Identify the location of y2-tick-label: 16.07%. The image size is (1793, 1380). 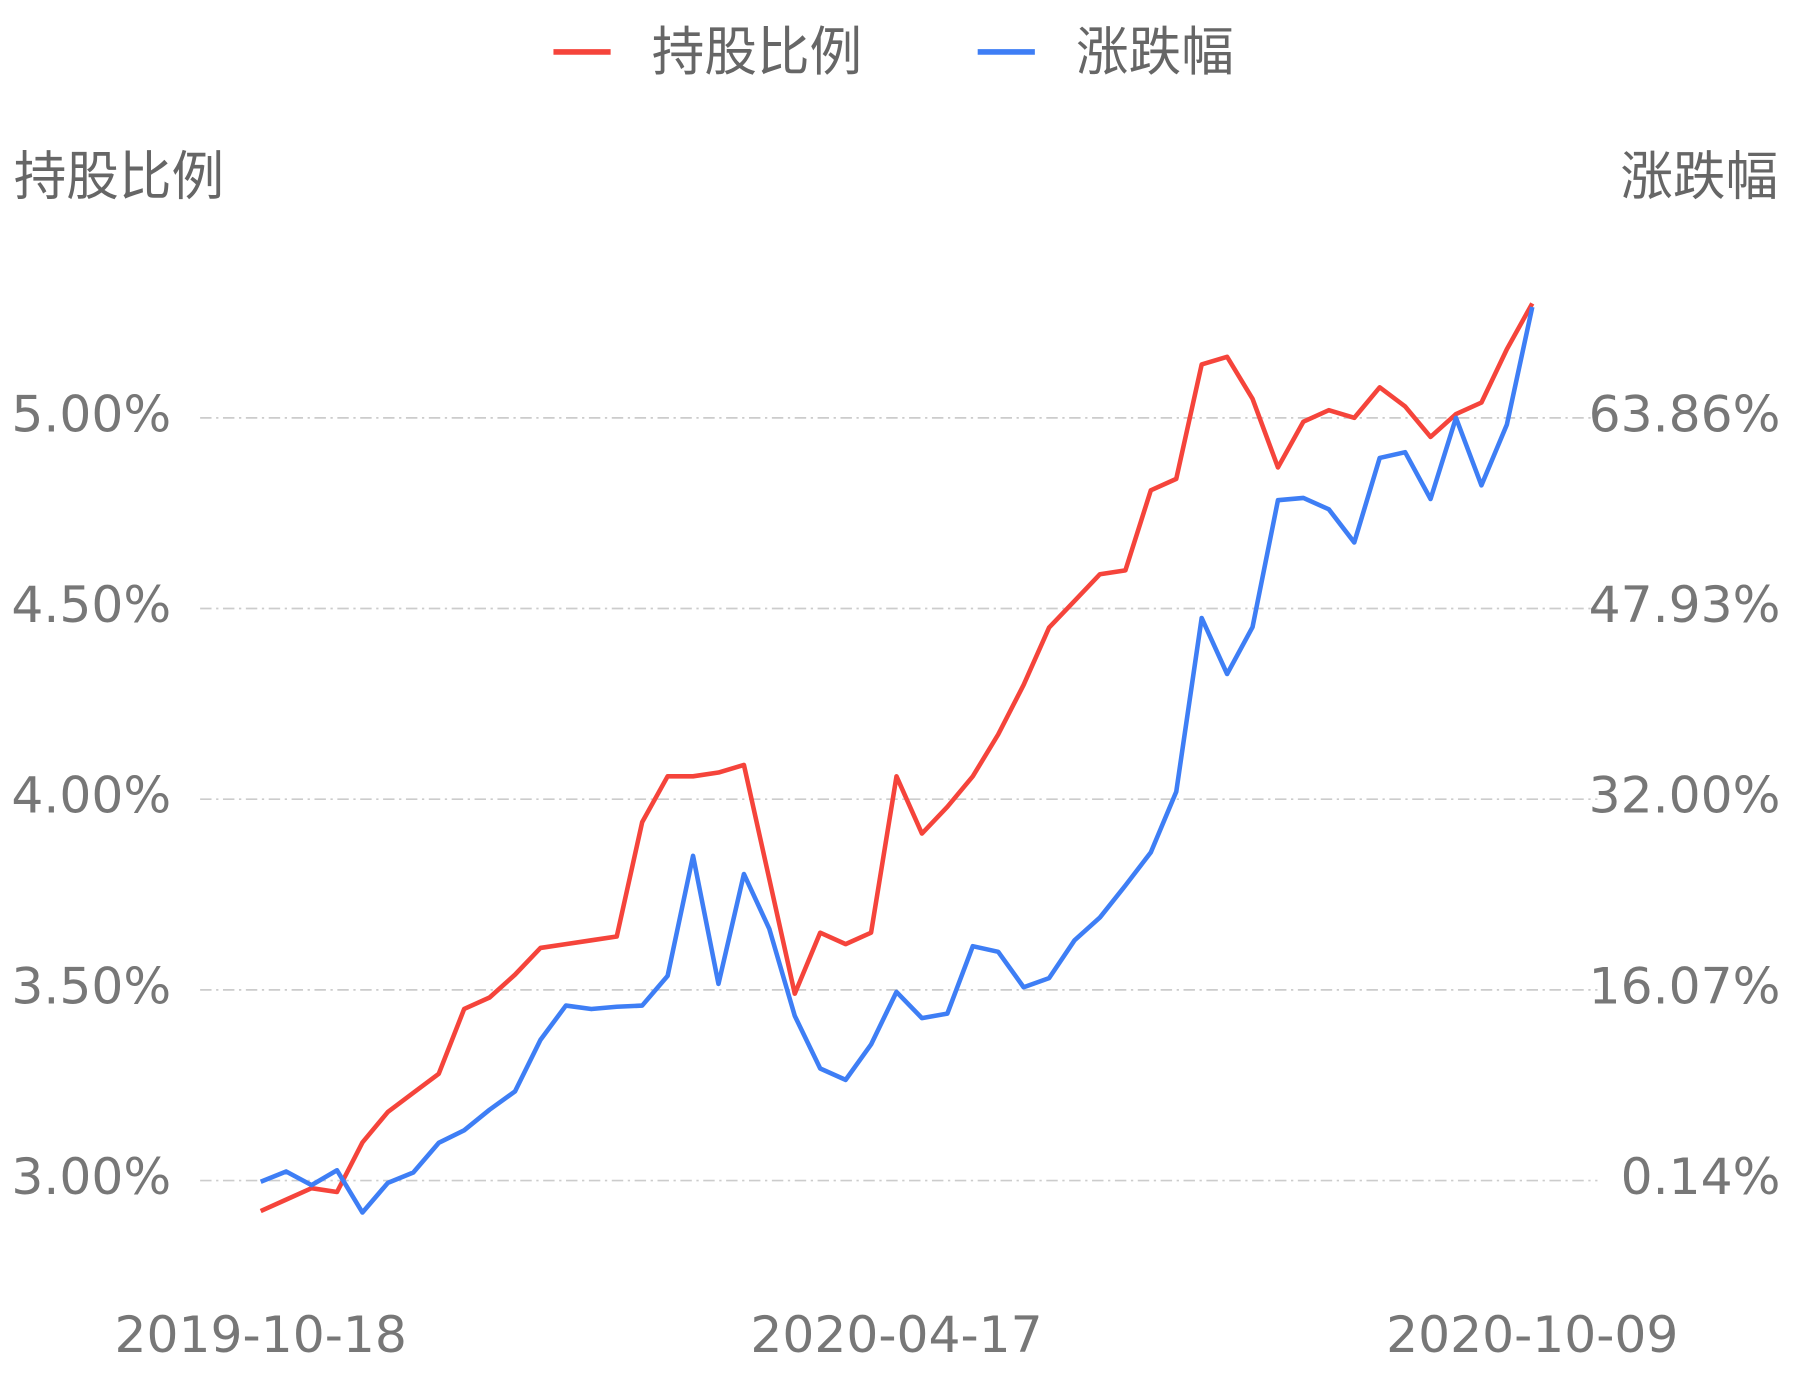
(1685, 985).